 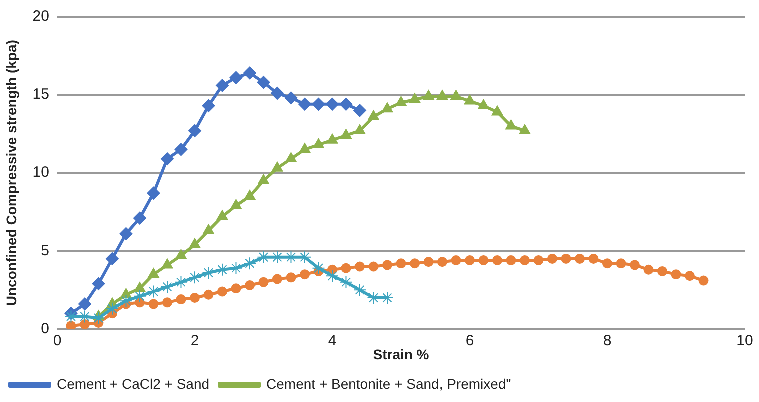 I want to click on x-tick-label: 4, so click(x=332, y=341).